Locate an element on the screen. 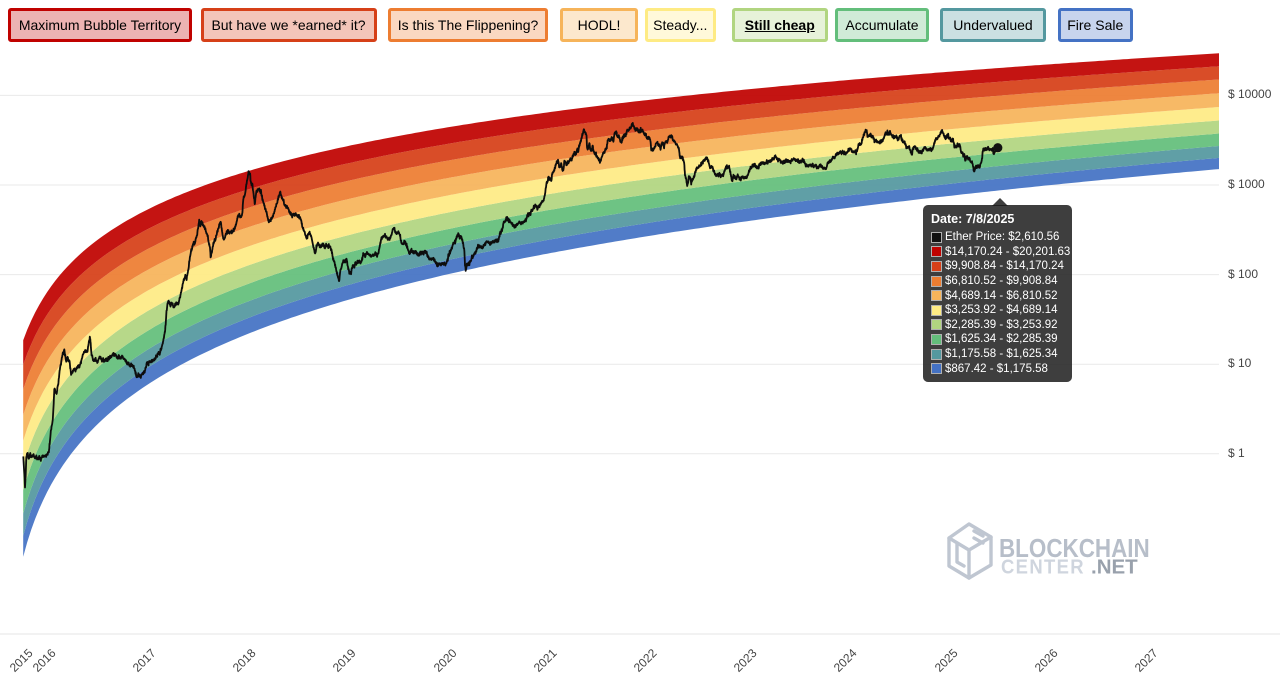 The image size is (1280, 684). svg-text: BLOCKCHAIN is located at coordinates (1074, 549).